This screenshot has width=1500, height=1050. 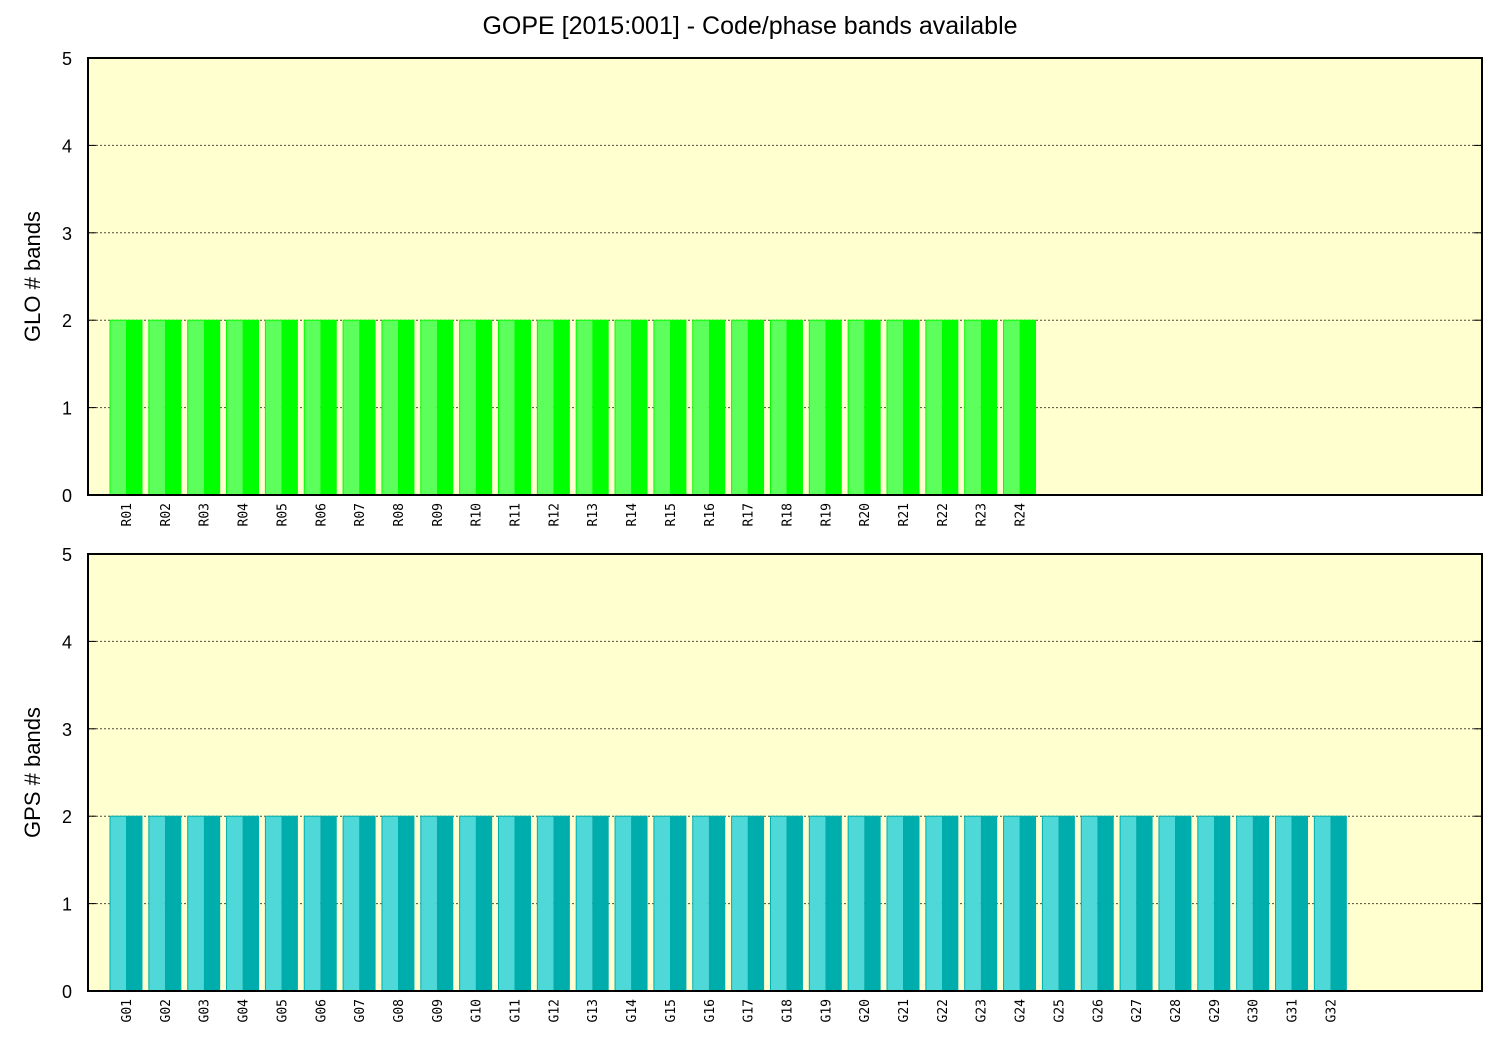 What do you see at coordinates (1293, 1010) in the screenshot?
I see `x-tick-label: G31` at bounding box center [1293, 1010].